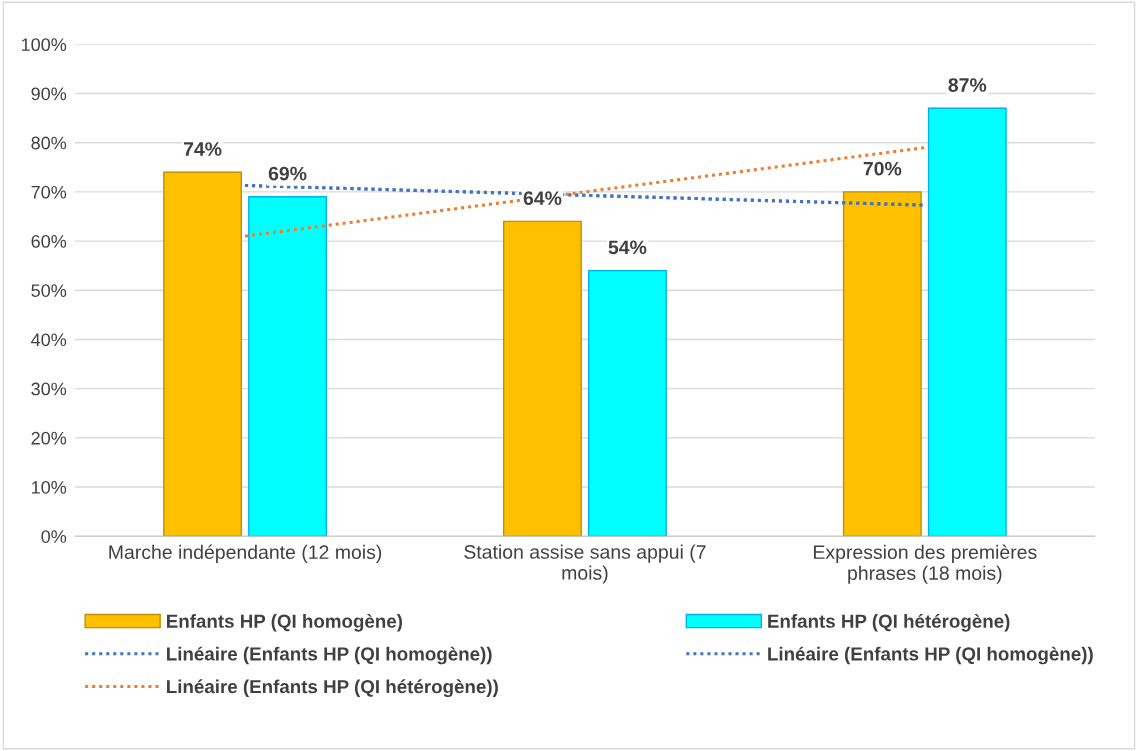 The height and width of the screenshot is (751, 1138). I want to click on data-label: 54%, so click(627, 247).